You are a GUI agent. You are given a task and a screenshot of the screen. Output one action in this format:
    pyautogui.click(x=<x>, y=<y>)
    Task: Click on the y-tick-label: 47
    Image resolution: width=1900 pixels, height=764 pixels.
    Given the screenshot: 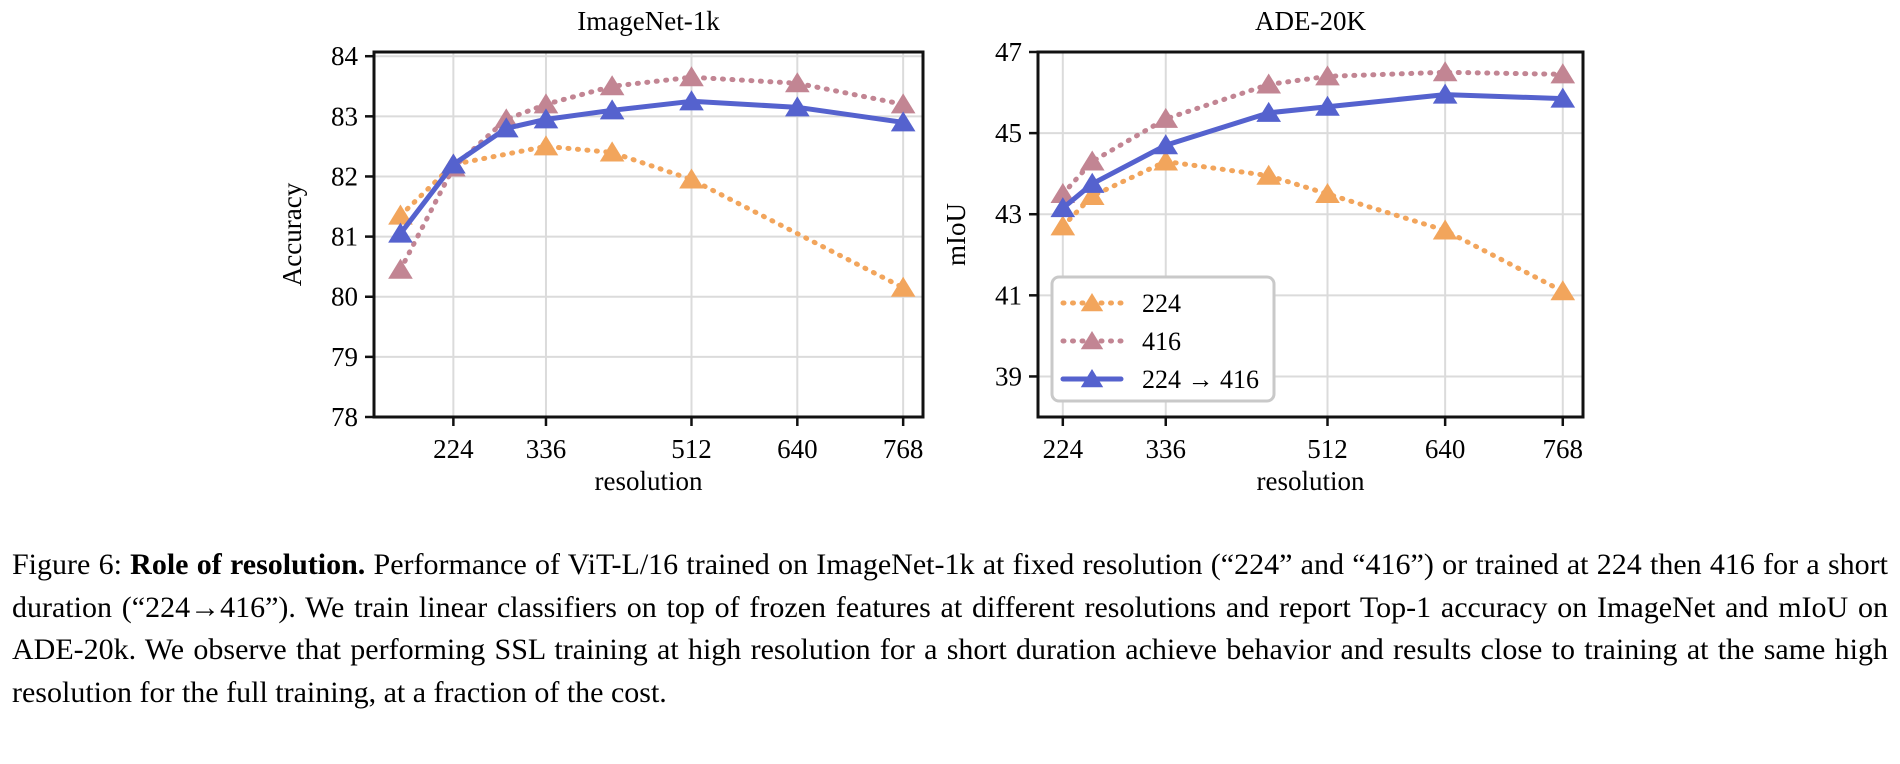 What is the action you would take?
    pyautogui.click(x=1008, y=52)
    